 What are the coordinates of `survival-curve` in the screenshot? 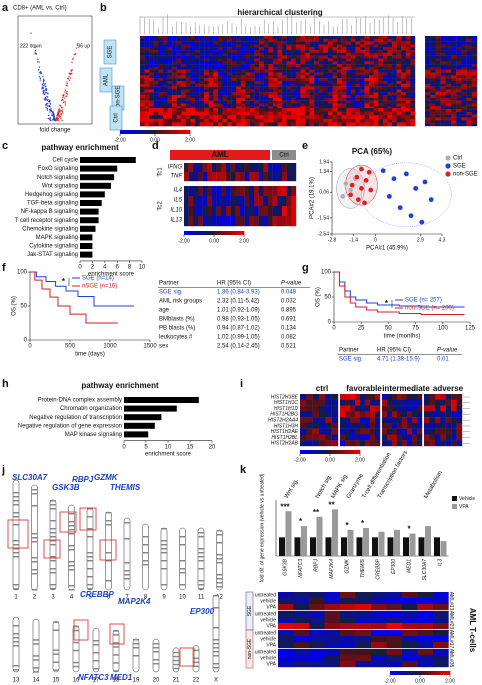 It's located at (399, 293).